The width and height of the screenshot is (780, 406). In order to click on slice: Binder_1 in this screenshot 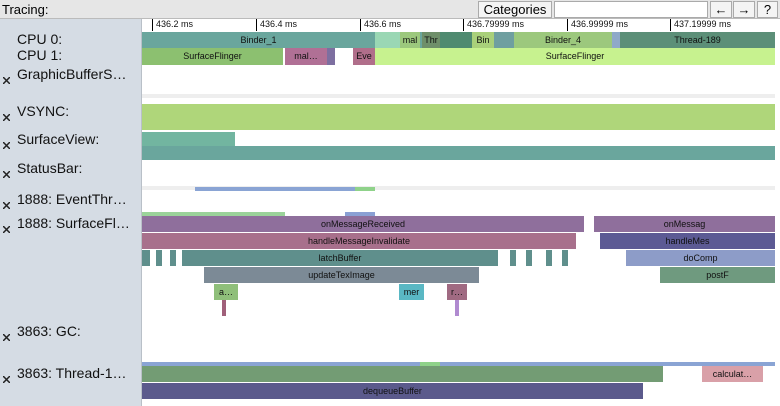, I will do `click(258, 40)`.